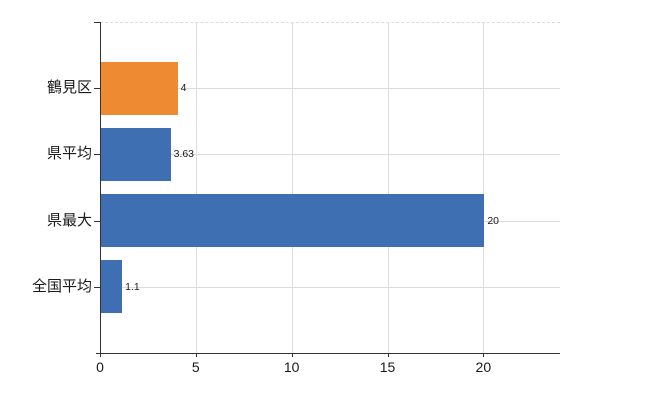  I want to click on category-label: 県最大, so click(69, 220).